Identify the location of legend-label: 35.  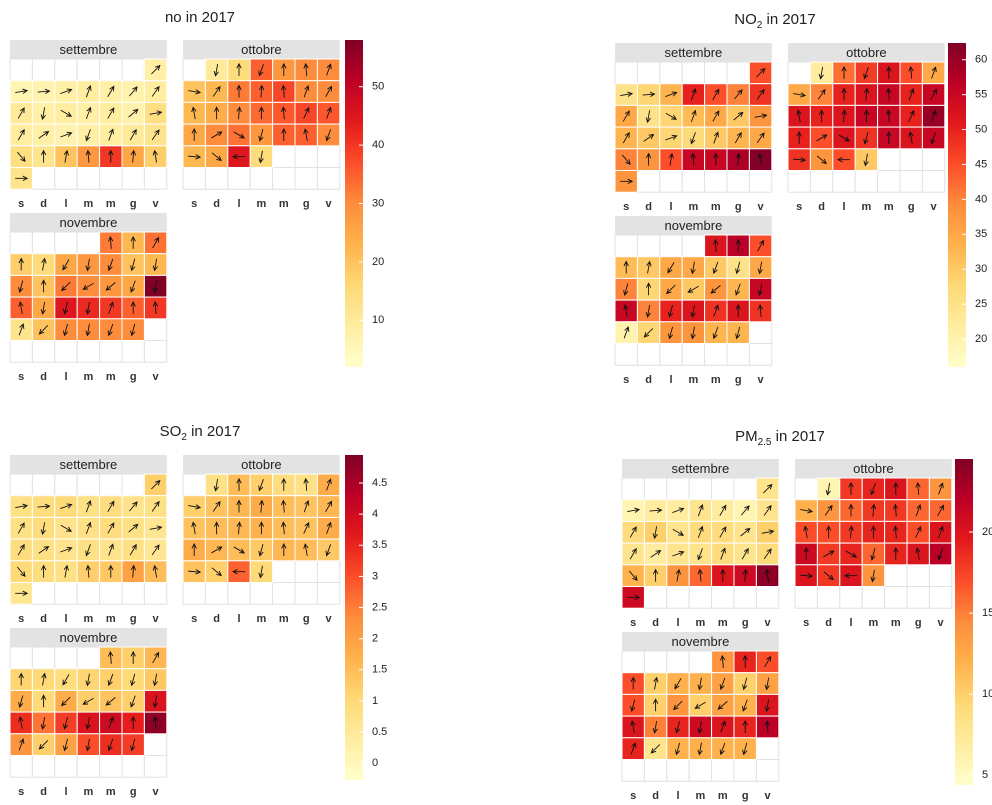
(981, 234).